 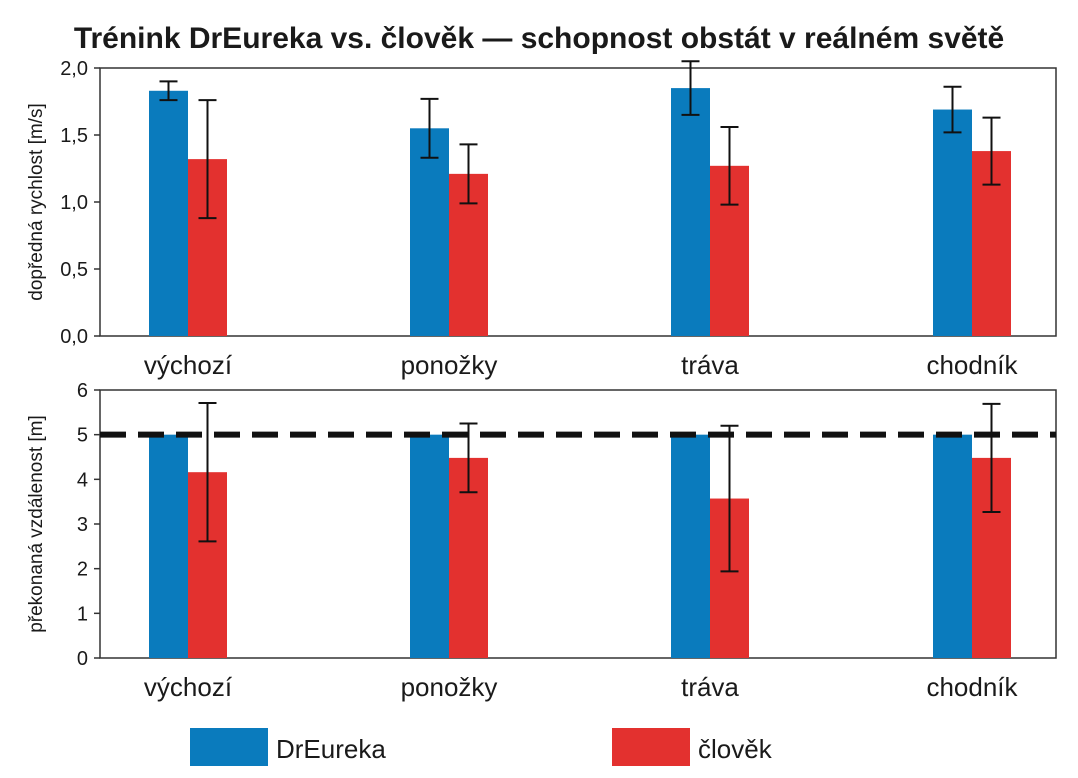 I want to click on y-tick-label: 6, so click(x=82, y=391).